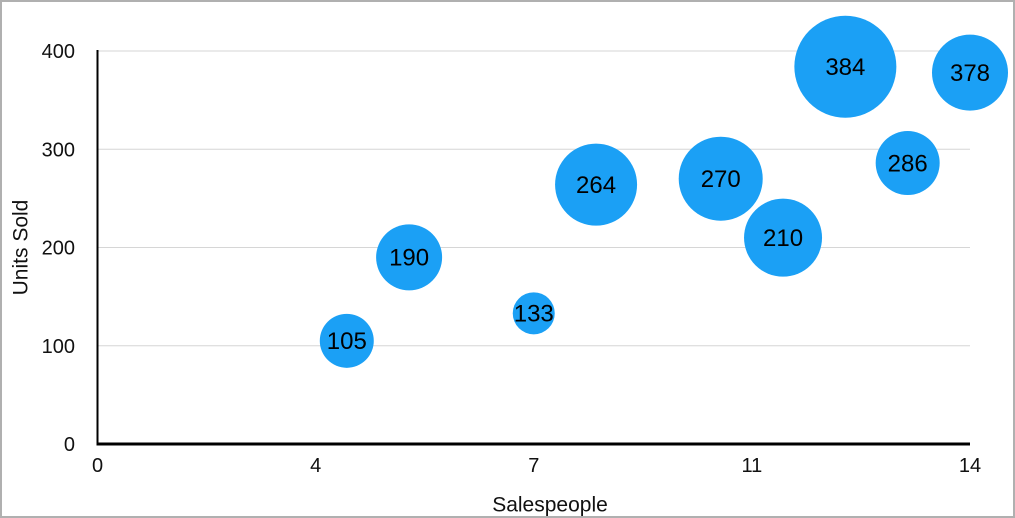  What do you see at coordinates (97, 466) in the screenshot?
I see `x-tick-label-0: 0` at bounding box center [97, 466].